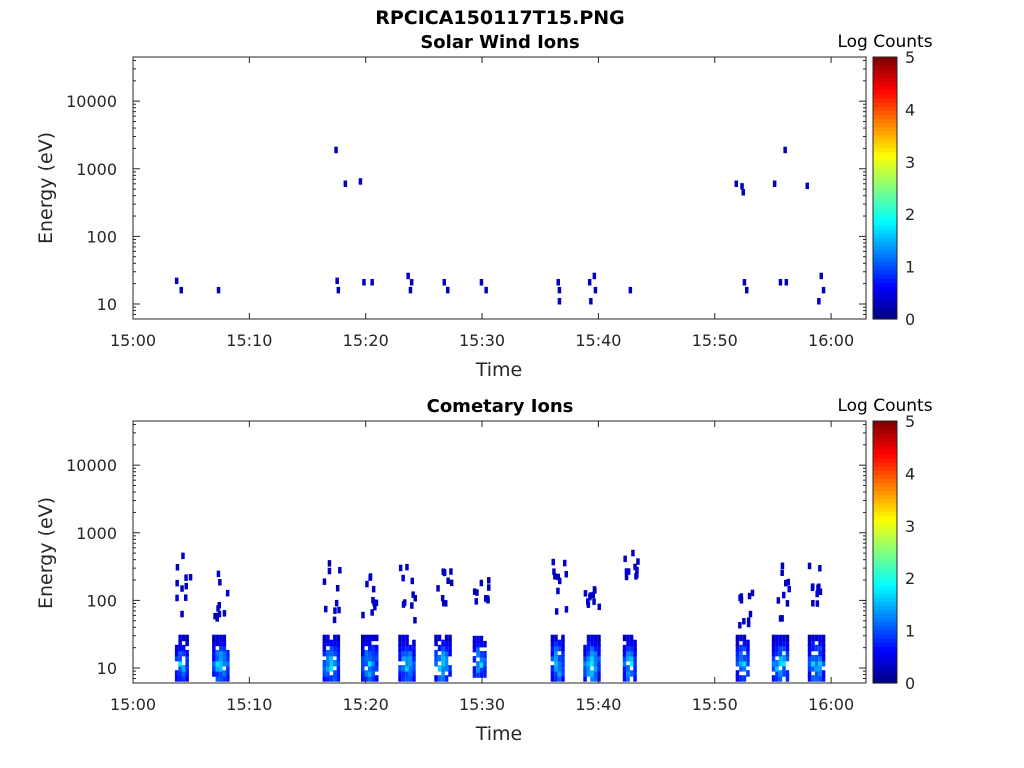  Describe the element at coordinates (133, 340) in the screenshot. I see `x-tick-label: 15:00` at that location.